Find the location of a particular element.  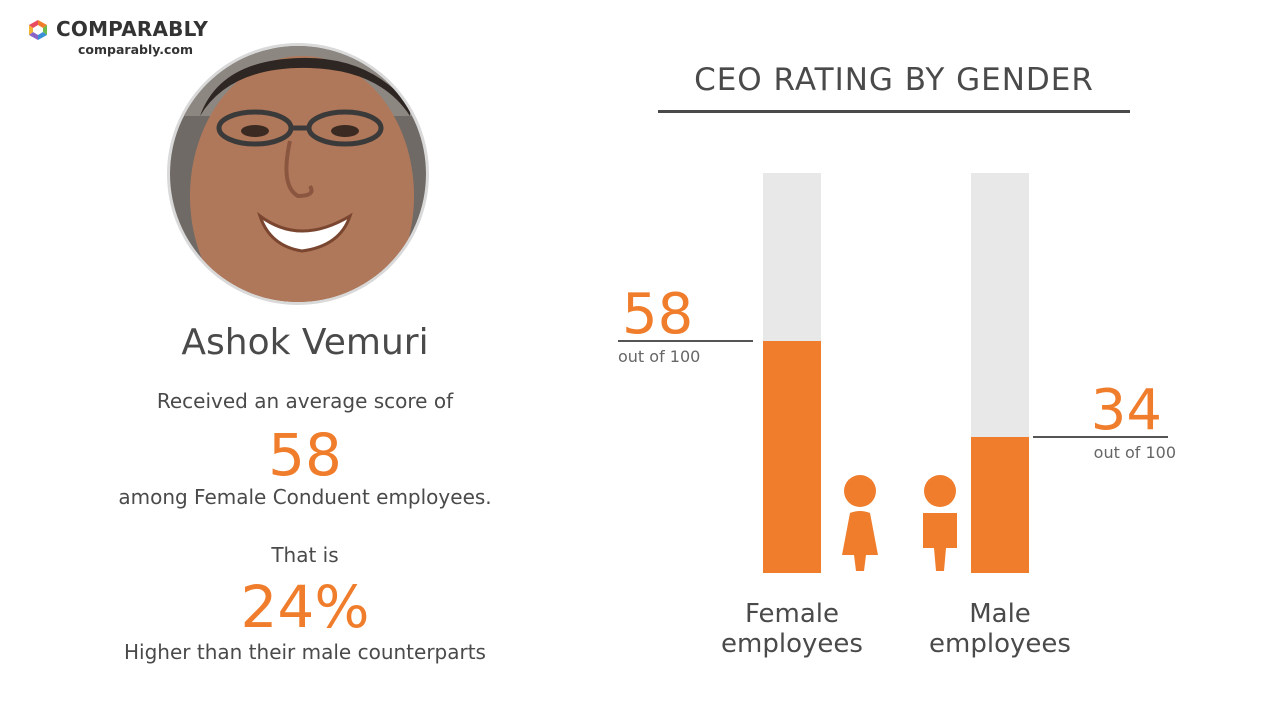

data-label-value: 34 is located at coordinates (1126, 410).